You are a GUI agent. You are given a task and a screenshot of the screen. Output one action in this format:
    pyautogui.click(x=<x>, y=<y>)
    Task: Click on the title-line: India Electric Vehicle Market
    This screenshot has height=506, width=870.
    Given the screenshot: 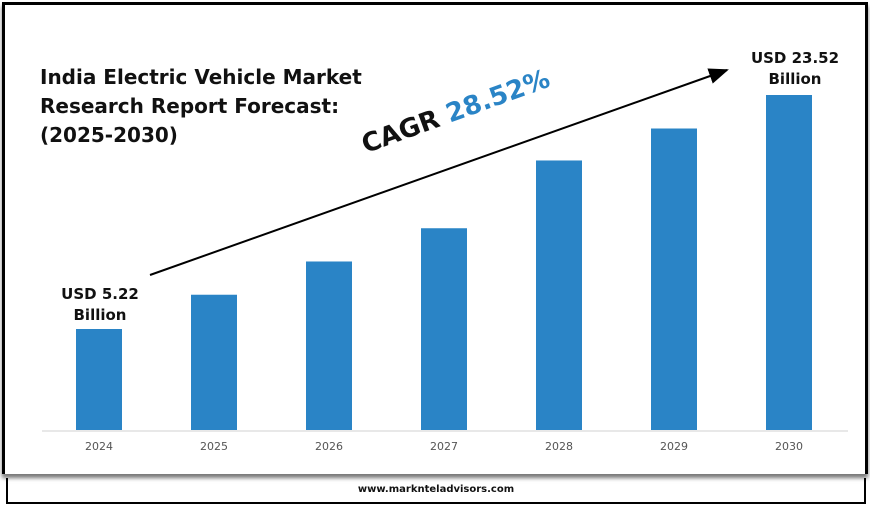 What is the action you would take?
    pyautogui.click(x=201, y=77)
    